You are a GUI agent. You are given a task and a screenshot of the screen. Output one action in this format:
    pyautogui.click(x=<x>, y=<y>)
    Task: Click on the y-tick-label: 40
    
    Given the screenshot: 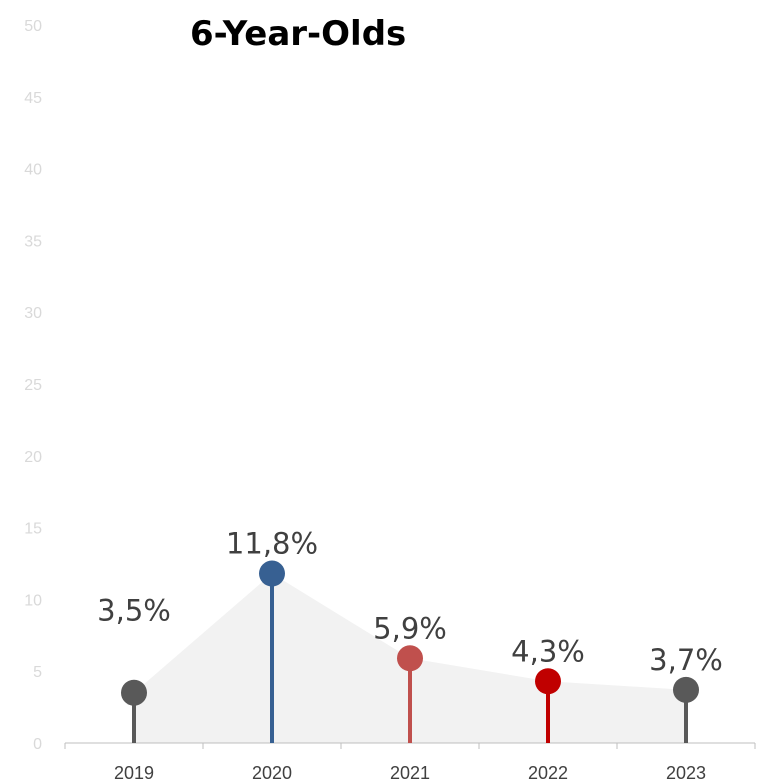 What is the action you would take?
    pyautogui.click(x=33, y=170)
    